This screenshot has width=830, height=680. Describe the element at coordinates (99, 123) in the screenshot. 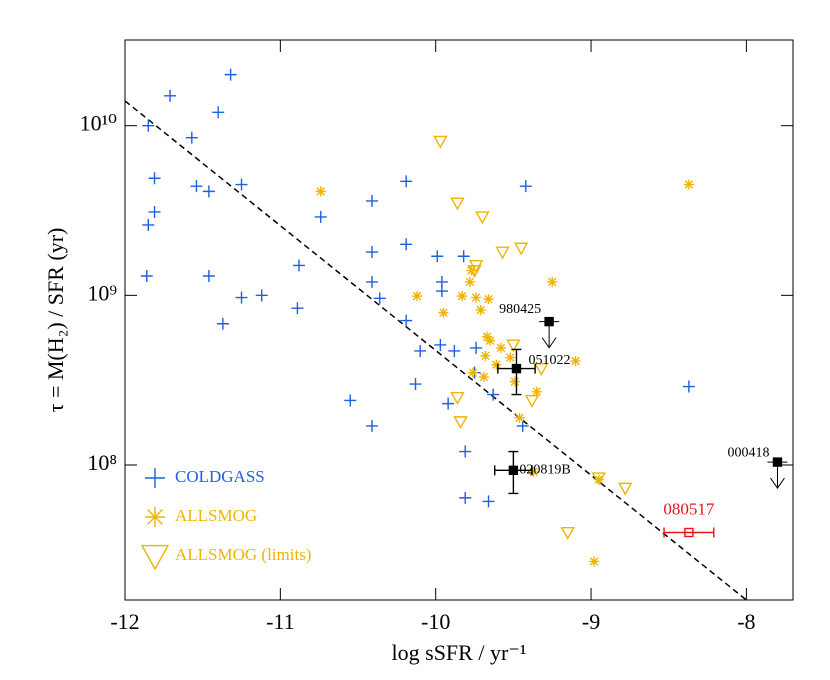

I see `y-tick-label: 10¹⁰` at that location.